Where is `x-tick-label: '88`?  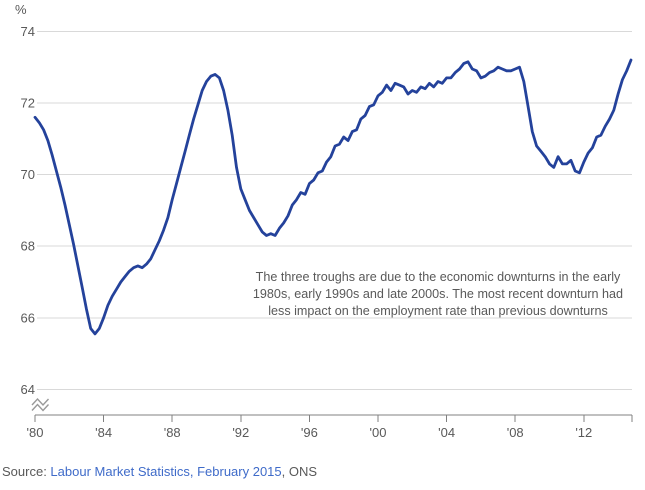 x-tick-label: '88 is located at coordinates (172, 432).